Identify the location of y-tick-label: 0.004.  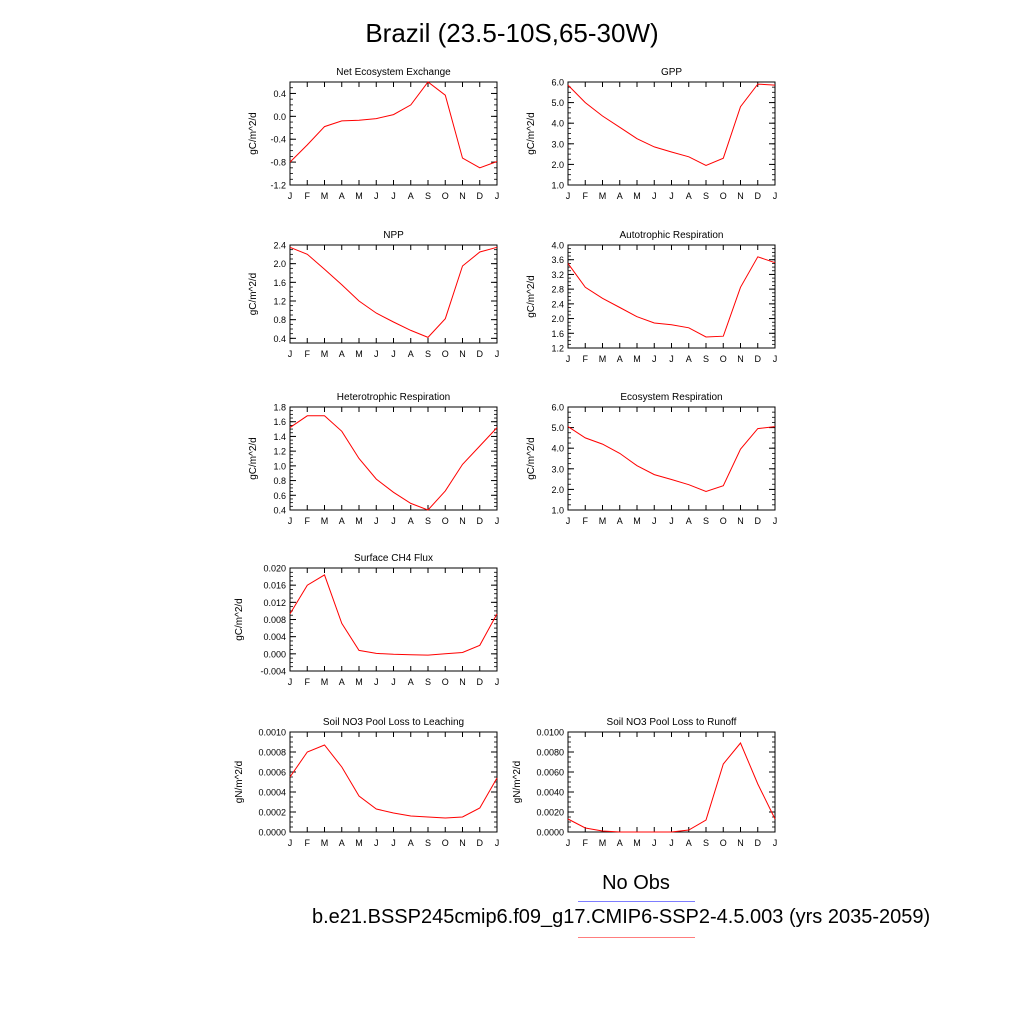
(274, 637).